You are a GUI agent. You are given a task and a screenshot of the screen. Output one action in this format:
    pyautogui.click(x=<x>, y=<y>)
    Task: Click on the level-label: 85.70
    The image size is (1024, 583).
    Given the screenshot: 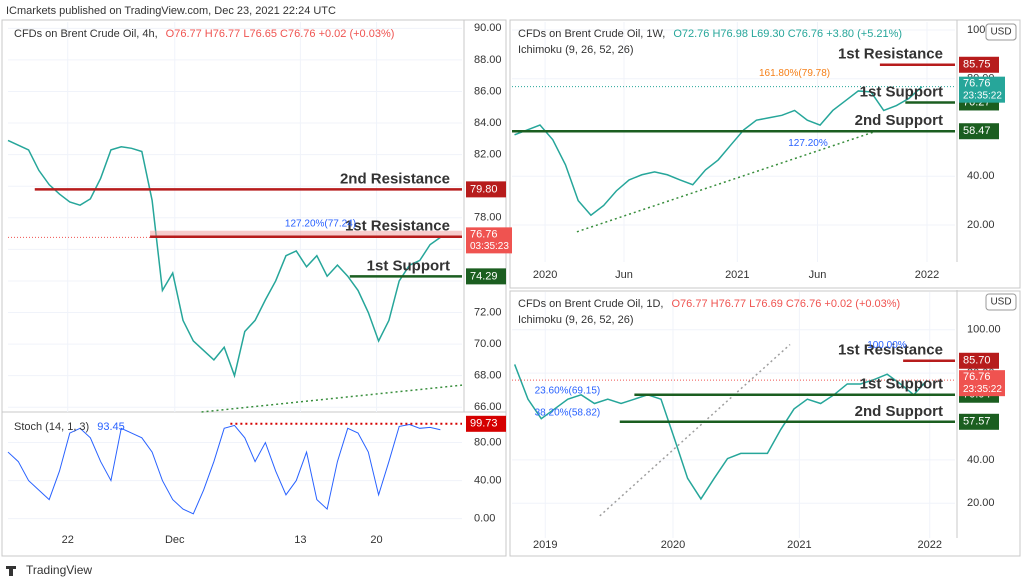 What is the action you would take?
    pyautogui.click(x=977, y=361)
    